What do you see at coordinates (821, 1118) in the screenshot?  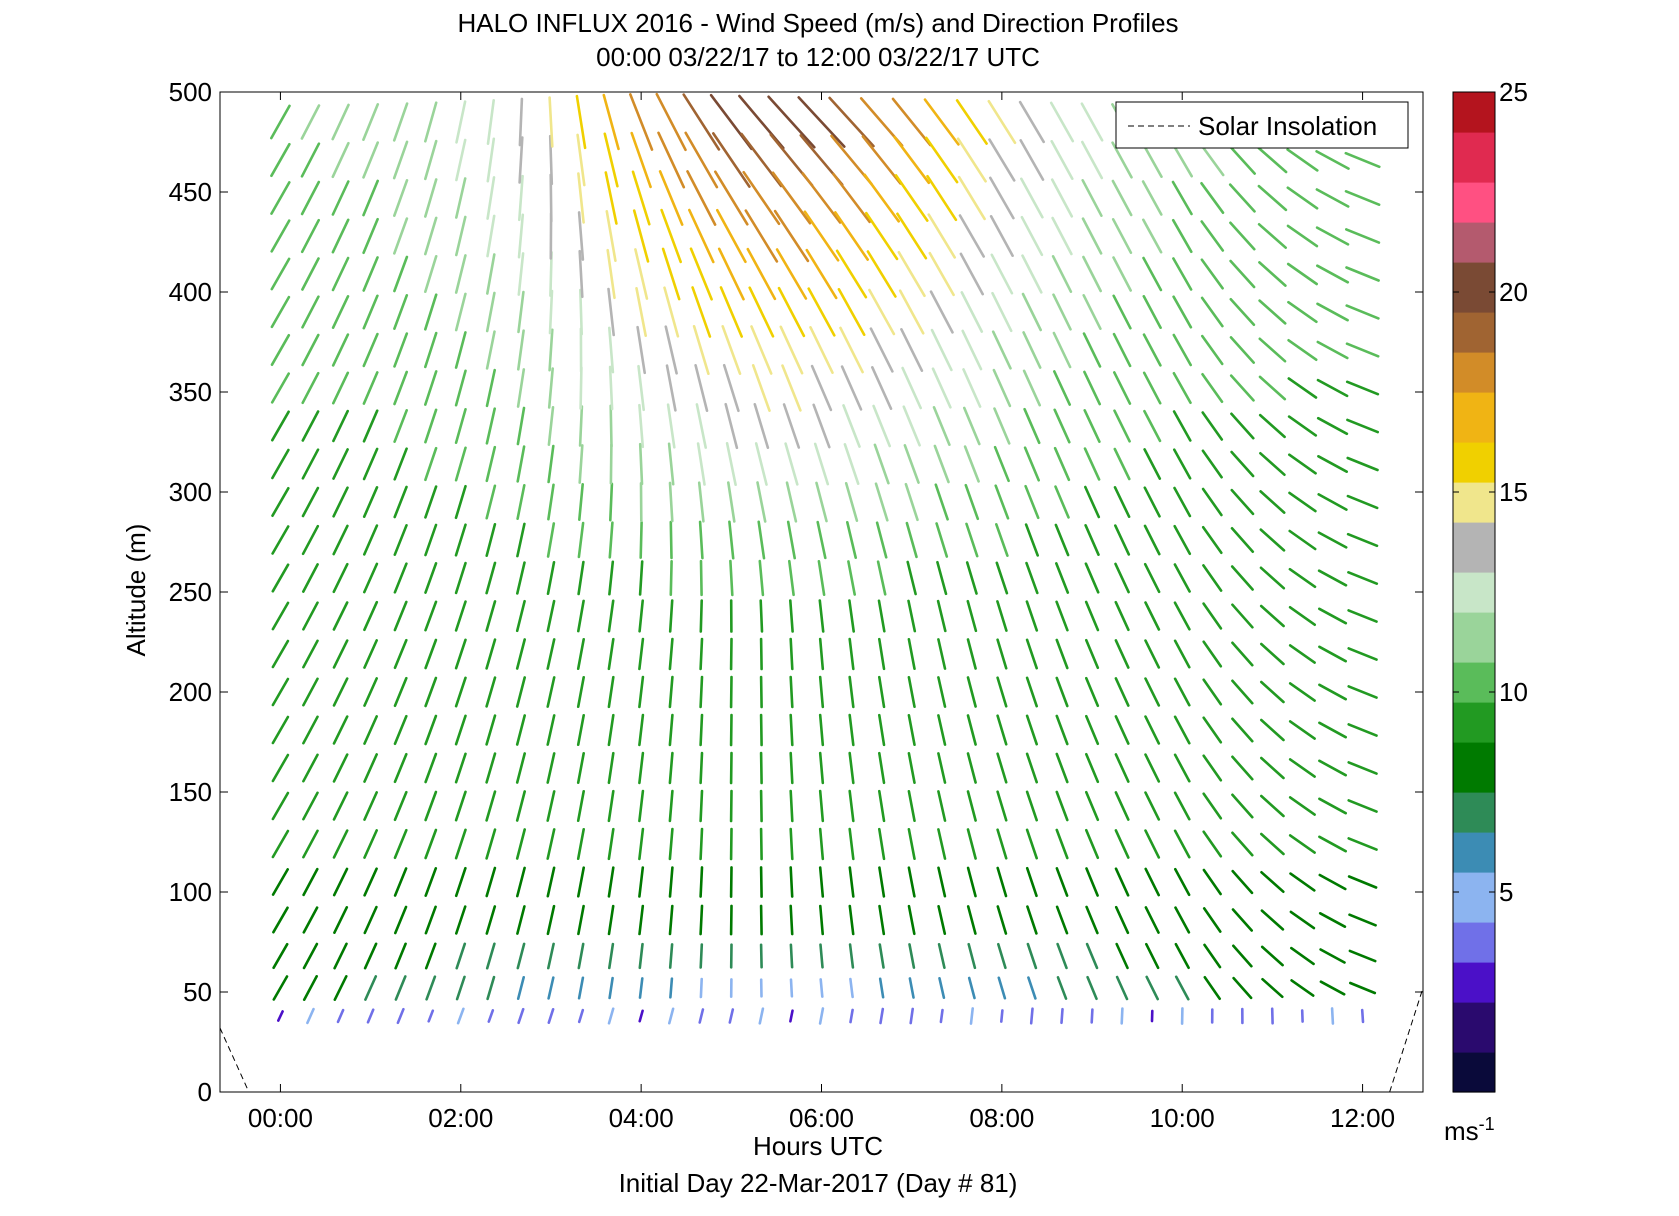 I see `x-tick-label: 06:00` at bounding box center [821, 1118].